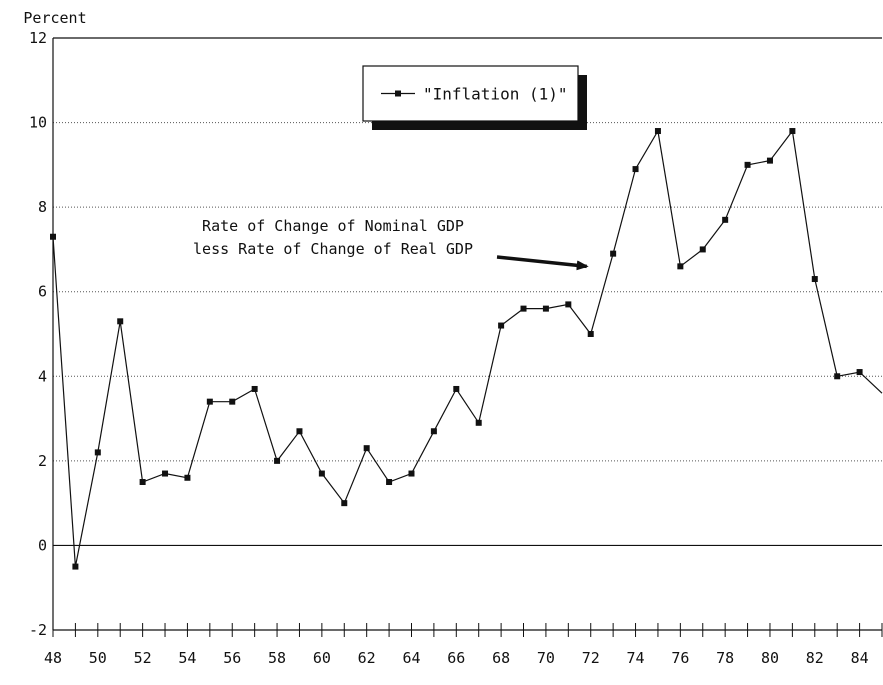  I want to click on x-tick-label: 72, so click(591, 658).